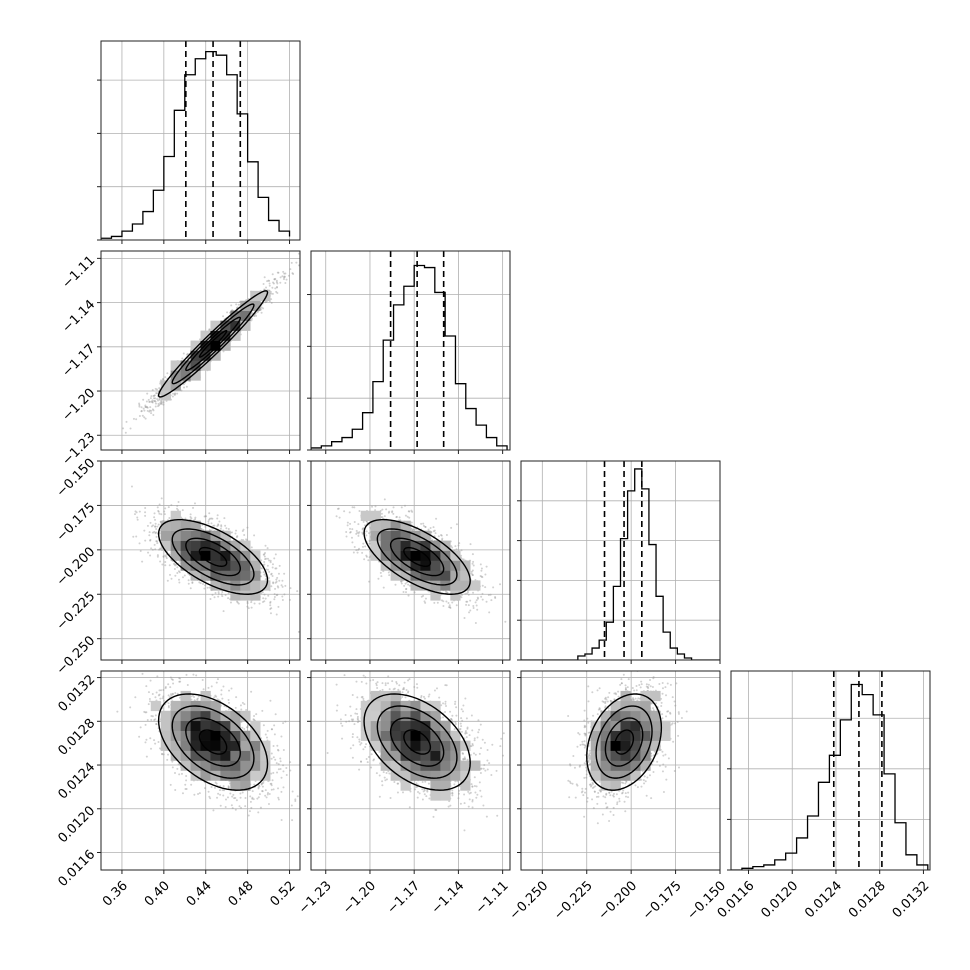 Image resolution: width=970 pixels, height=970 pixels. What do you see at coordinates (620, 564) in the screenshot?
I see `histogram-step` at bounding box center [620, 564].